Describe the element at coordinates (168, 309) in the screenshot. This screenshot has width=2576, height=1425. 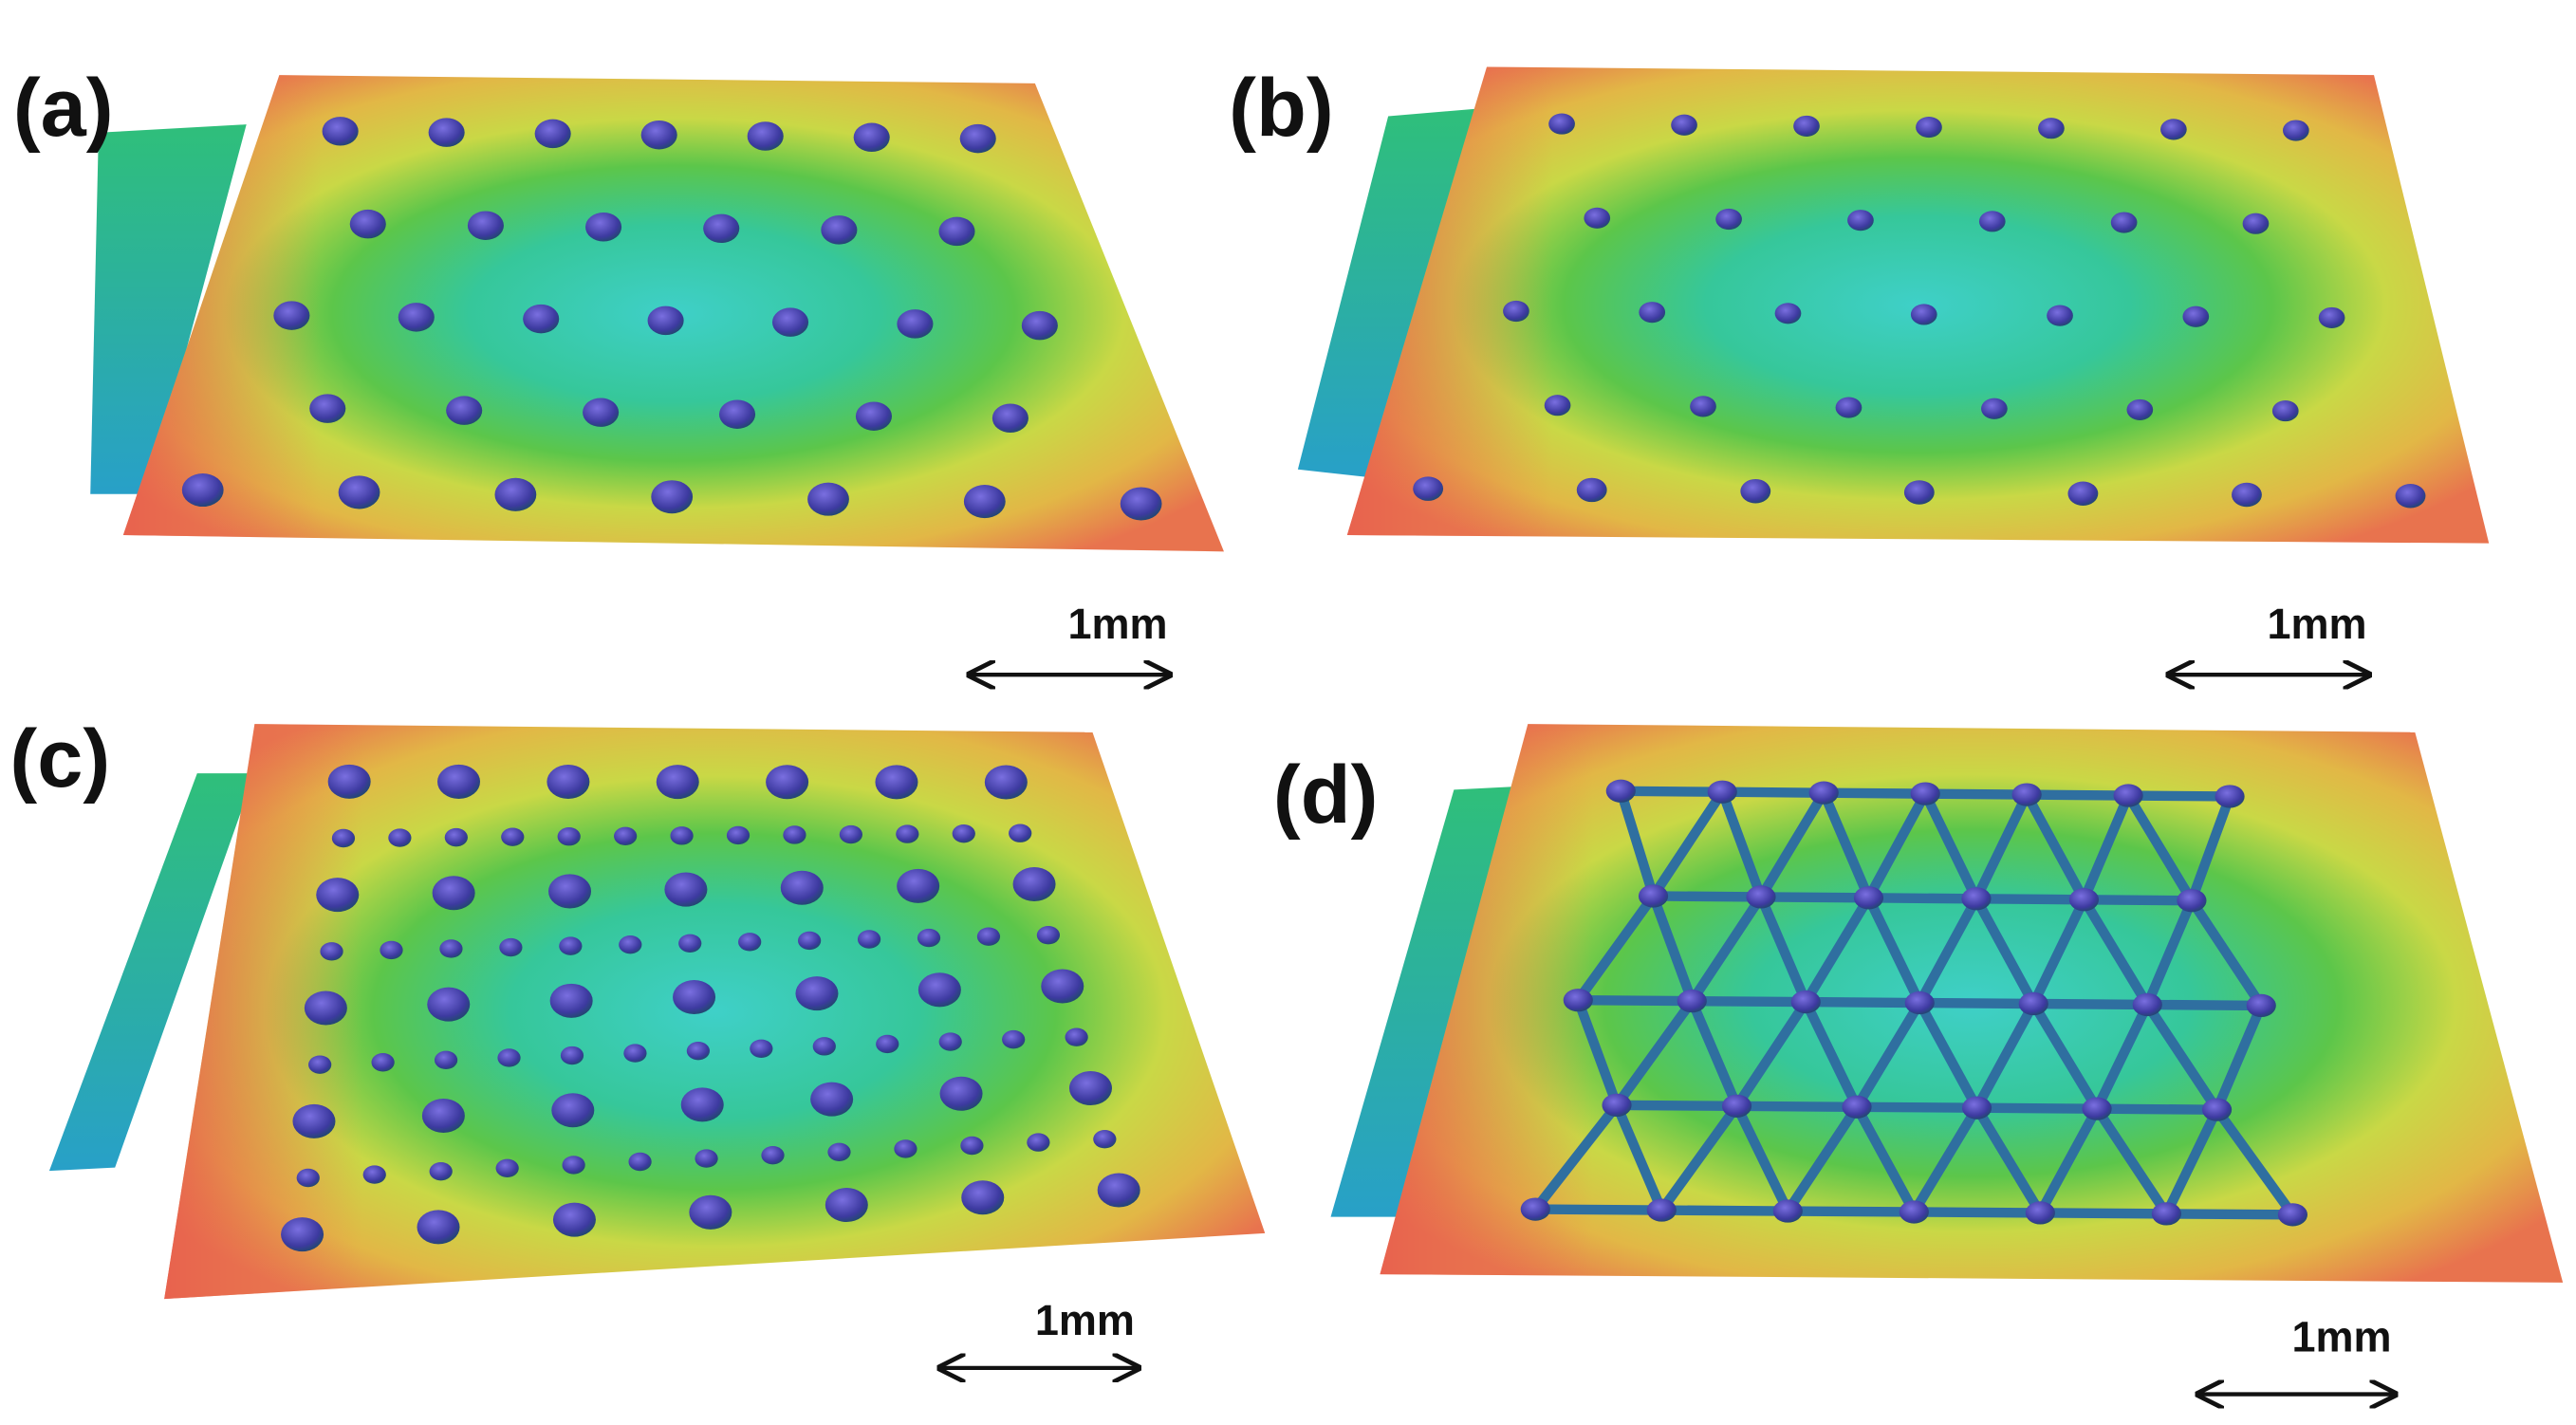
I see `side-strip` at that location.